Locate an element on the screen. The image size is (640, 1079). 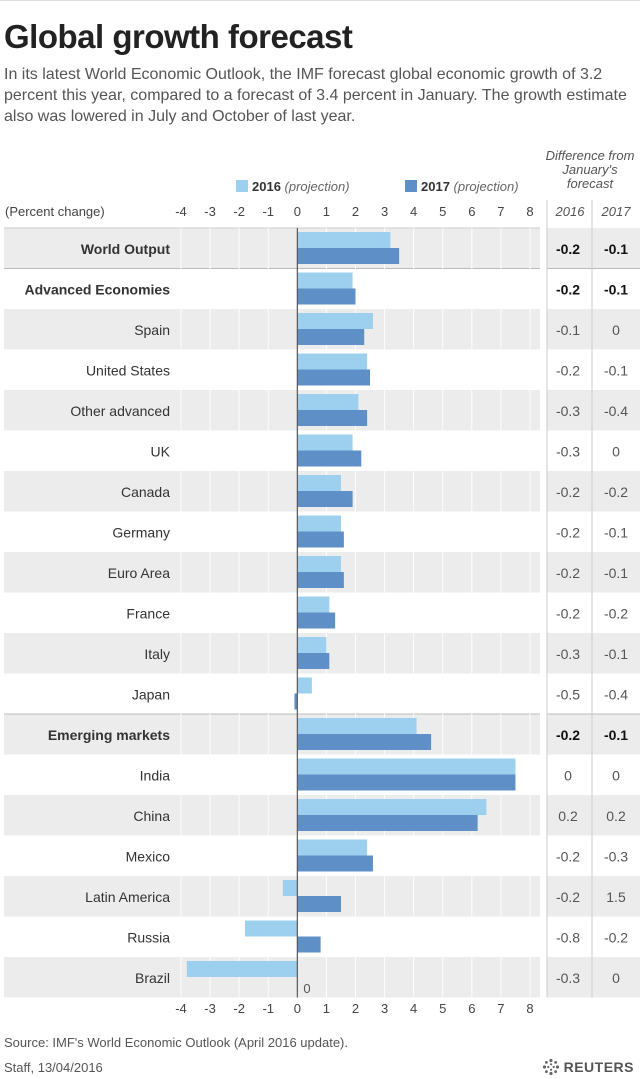
category-label: China is located at coordinates (151, 816).